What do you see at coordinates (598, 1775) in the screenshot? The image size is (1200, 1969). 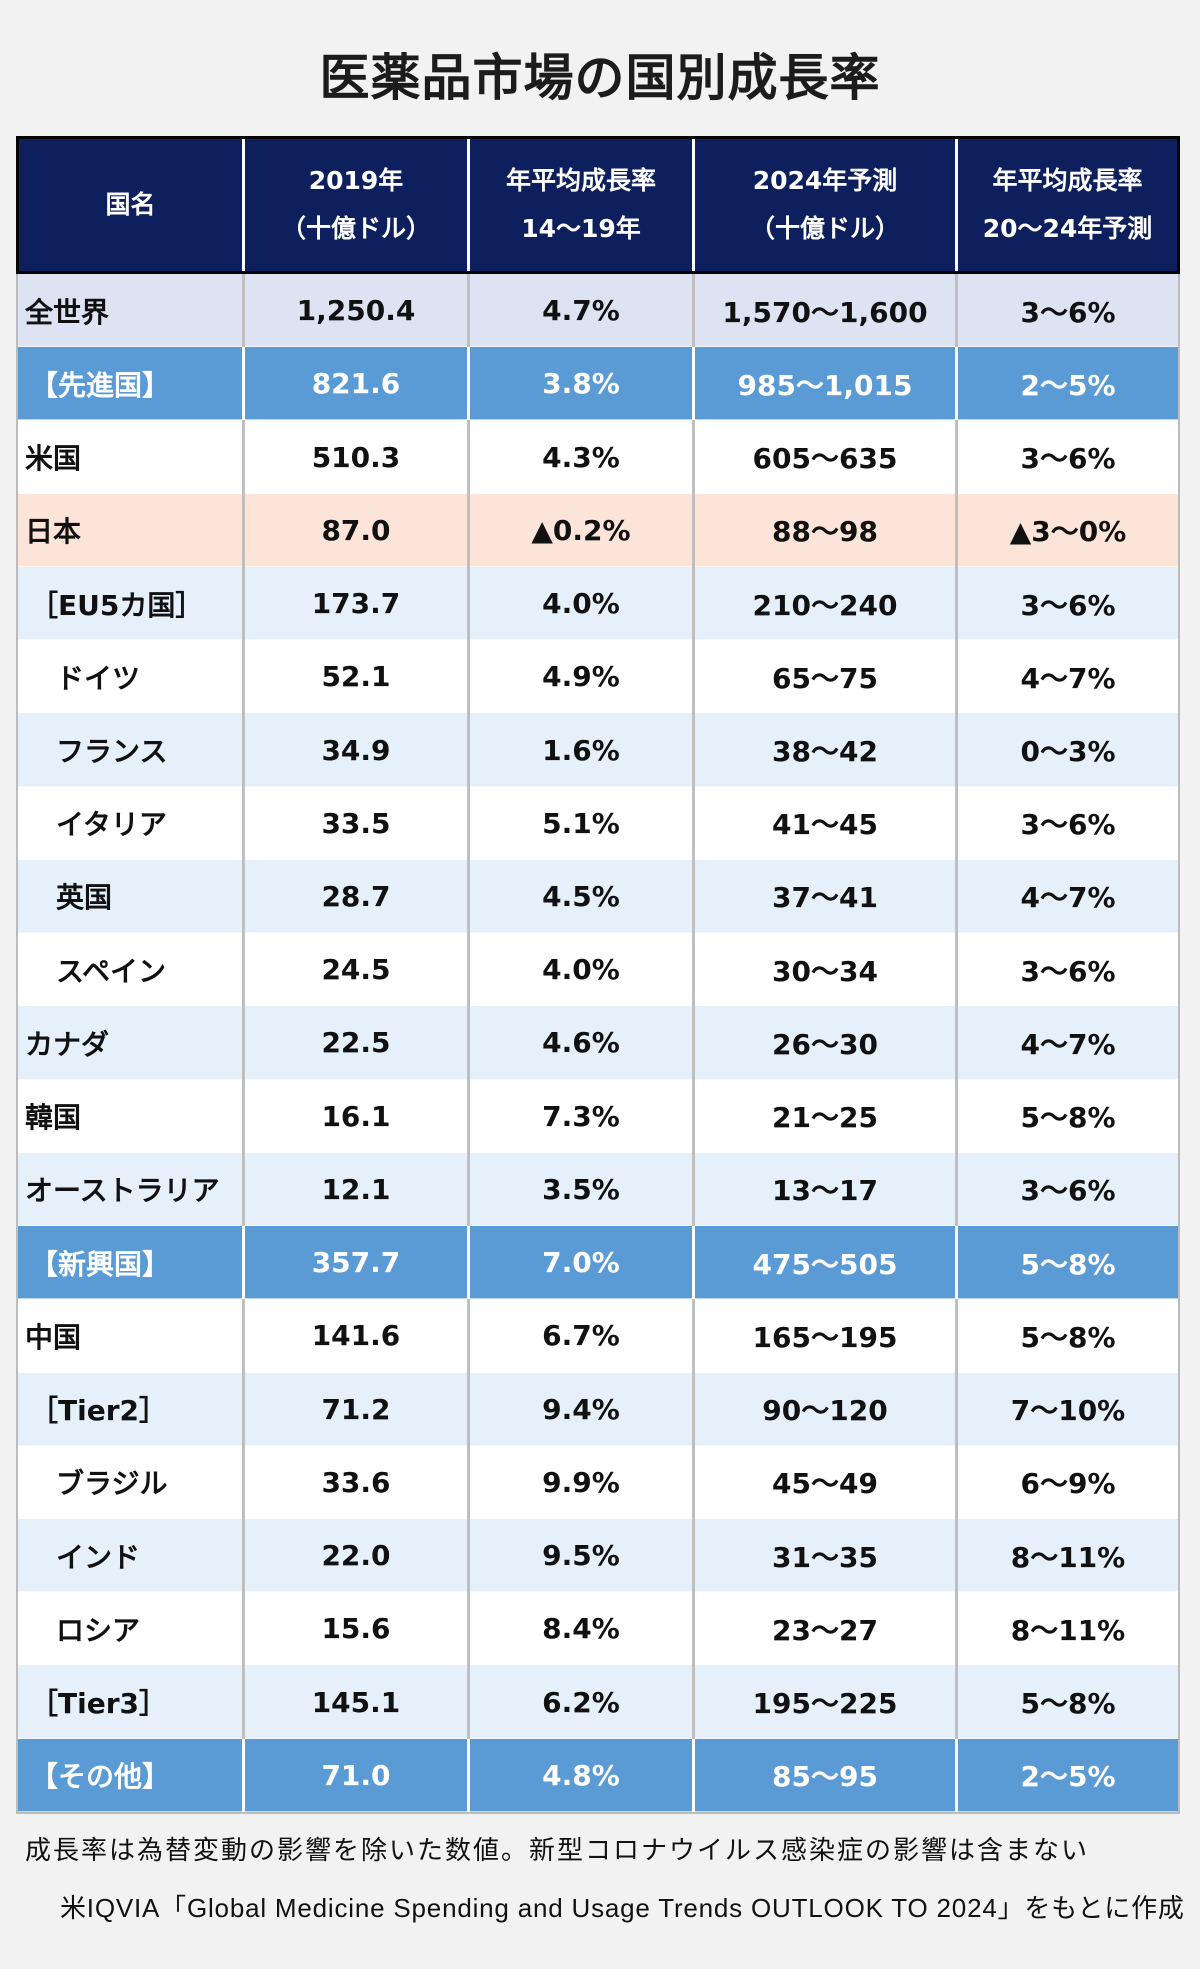 I see `table-row: 【その他】 71.0 4.8% 85～95 2～5%` at bounding box center [598, 1775].